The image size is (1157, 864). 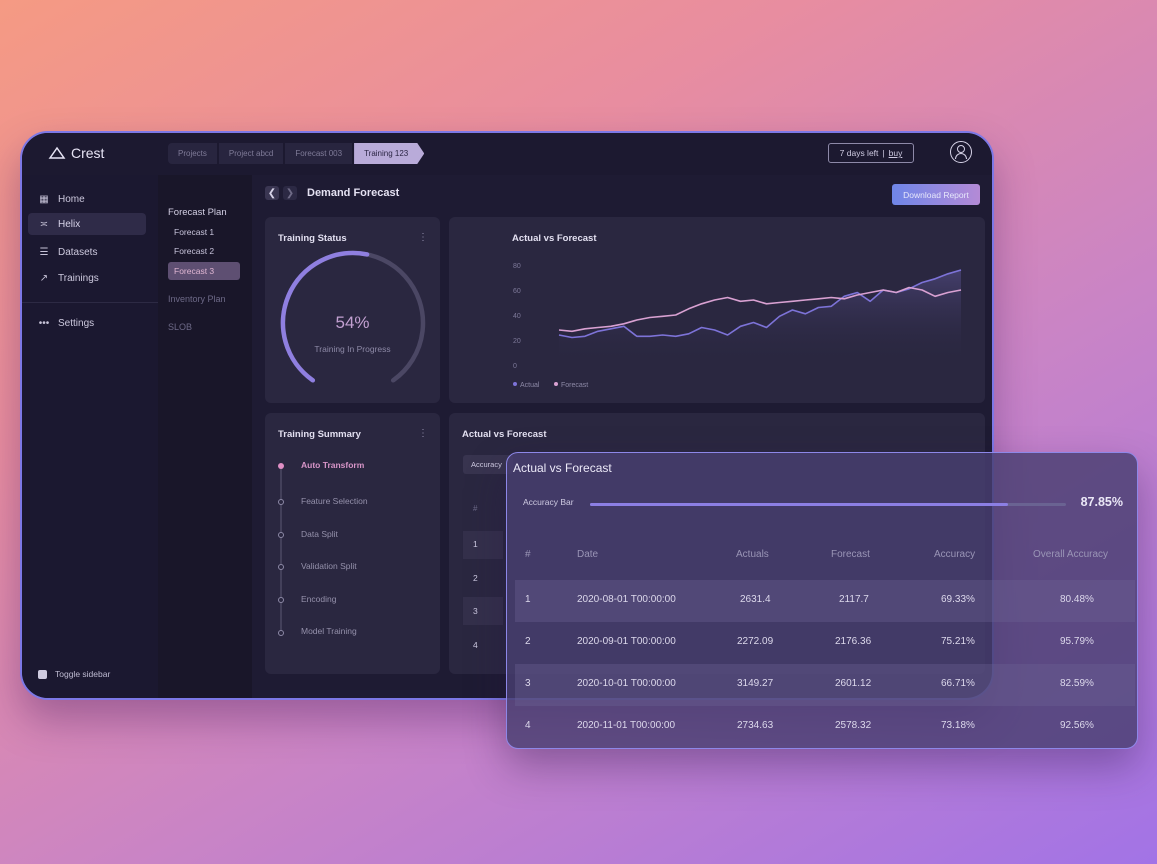 I want to click on subnav-item-forecast-1: Forecast 1, so click(x=194, y=232).